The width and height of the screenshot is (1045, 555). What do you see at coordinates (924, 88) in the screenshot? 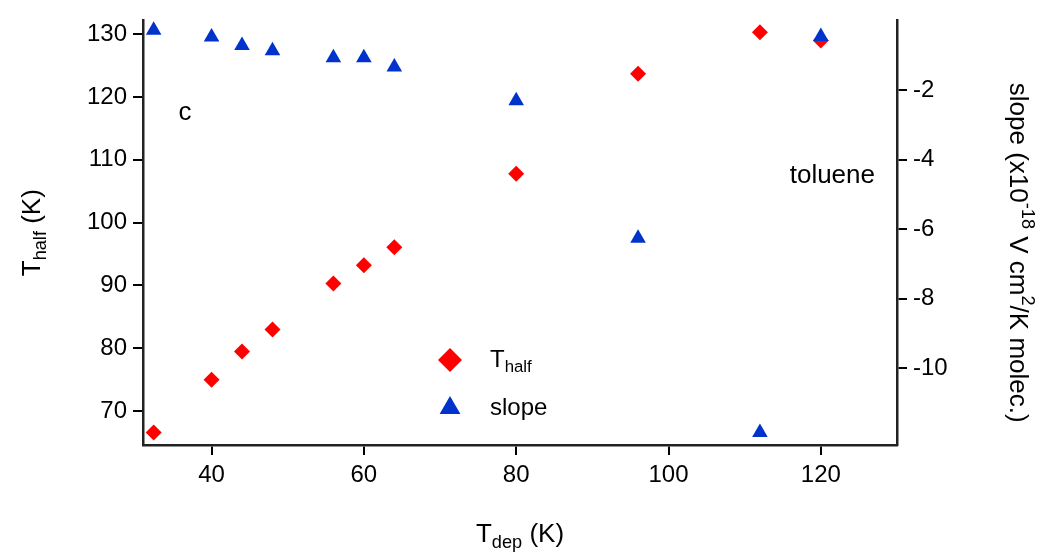
I see `y2-tick-label: -2` at bounding box center [924, 88].